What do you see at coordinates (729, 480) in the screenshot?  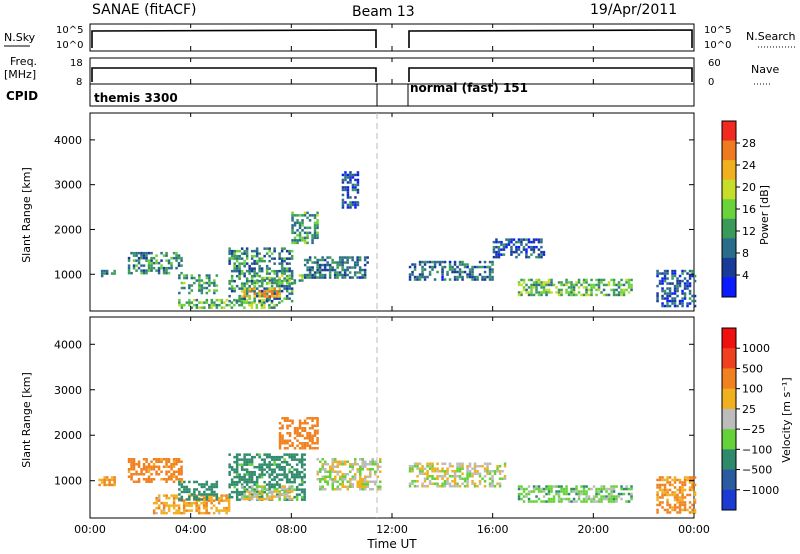 I see `velocity-colorbar-cell` at bounding box center [729, 480].